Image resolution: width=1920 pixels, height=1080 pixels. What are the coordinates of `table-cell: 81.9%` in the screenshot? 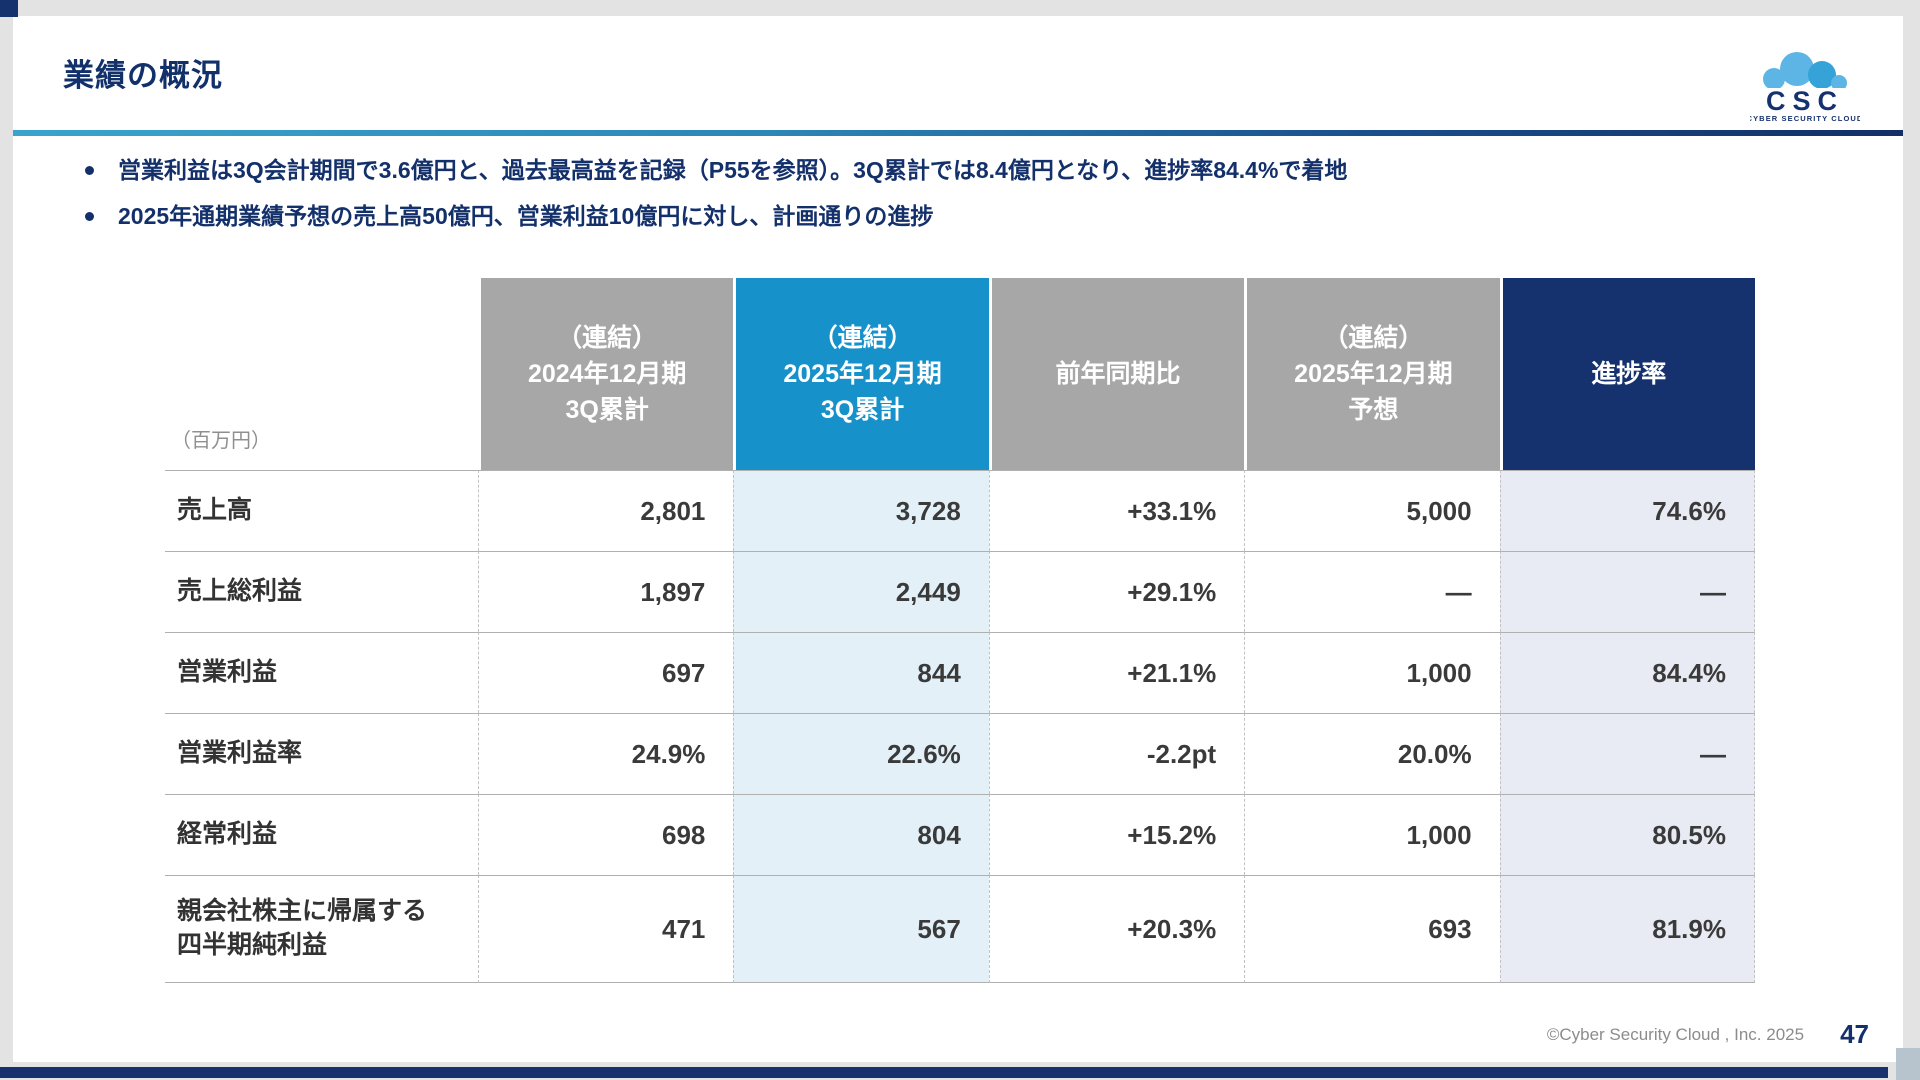 It's located at (1627, 929).